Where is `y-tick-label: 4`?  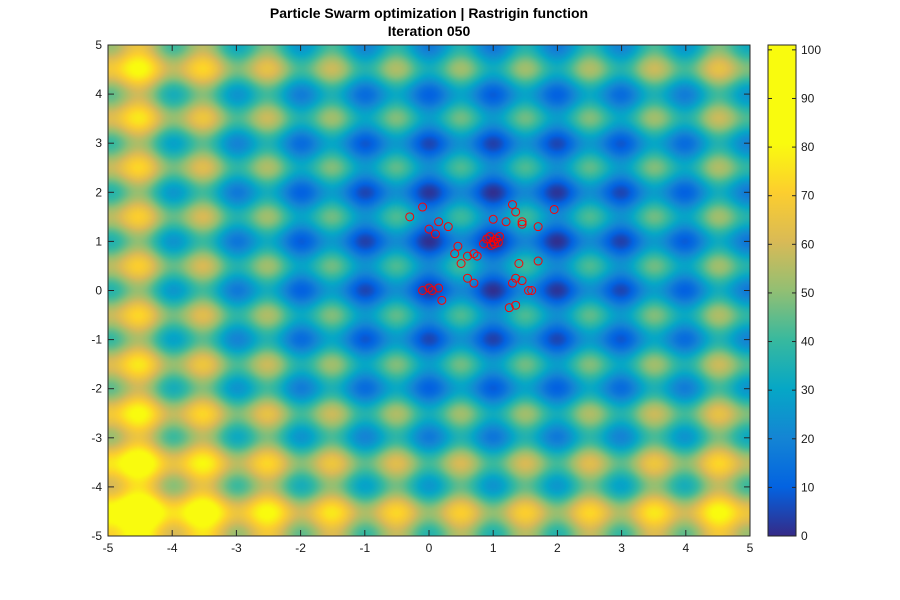
y-tick-label: 4 is located at coordinates (98, 94).